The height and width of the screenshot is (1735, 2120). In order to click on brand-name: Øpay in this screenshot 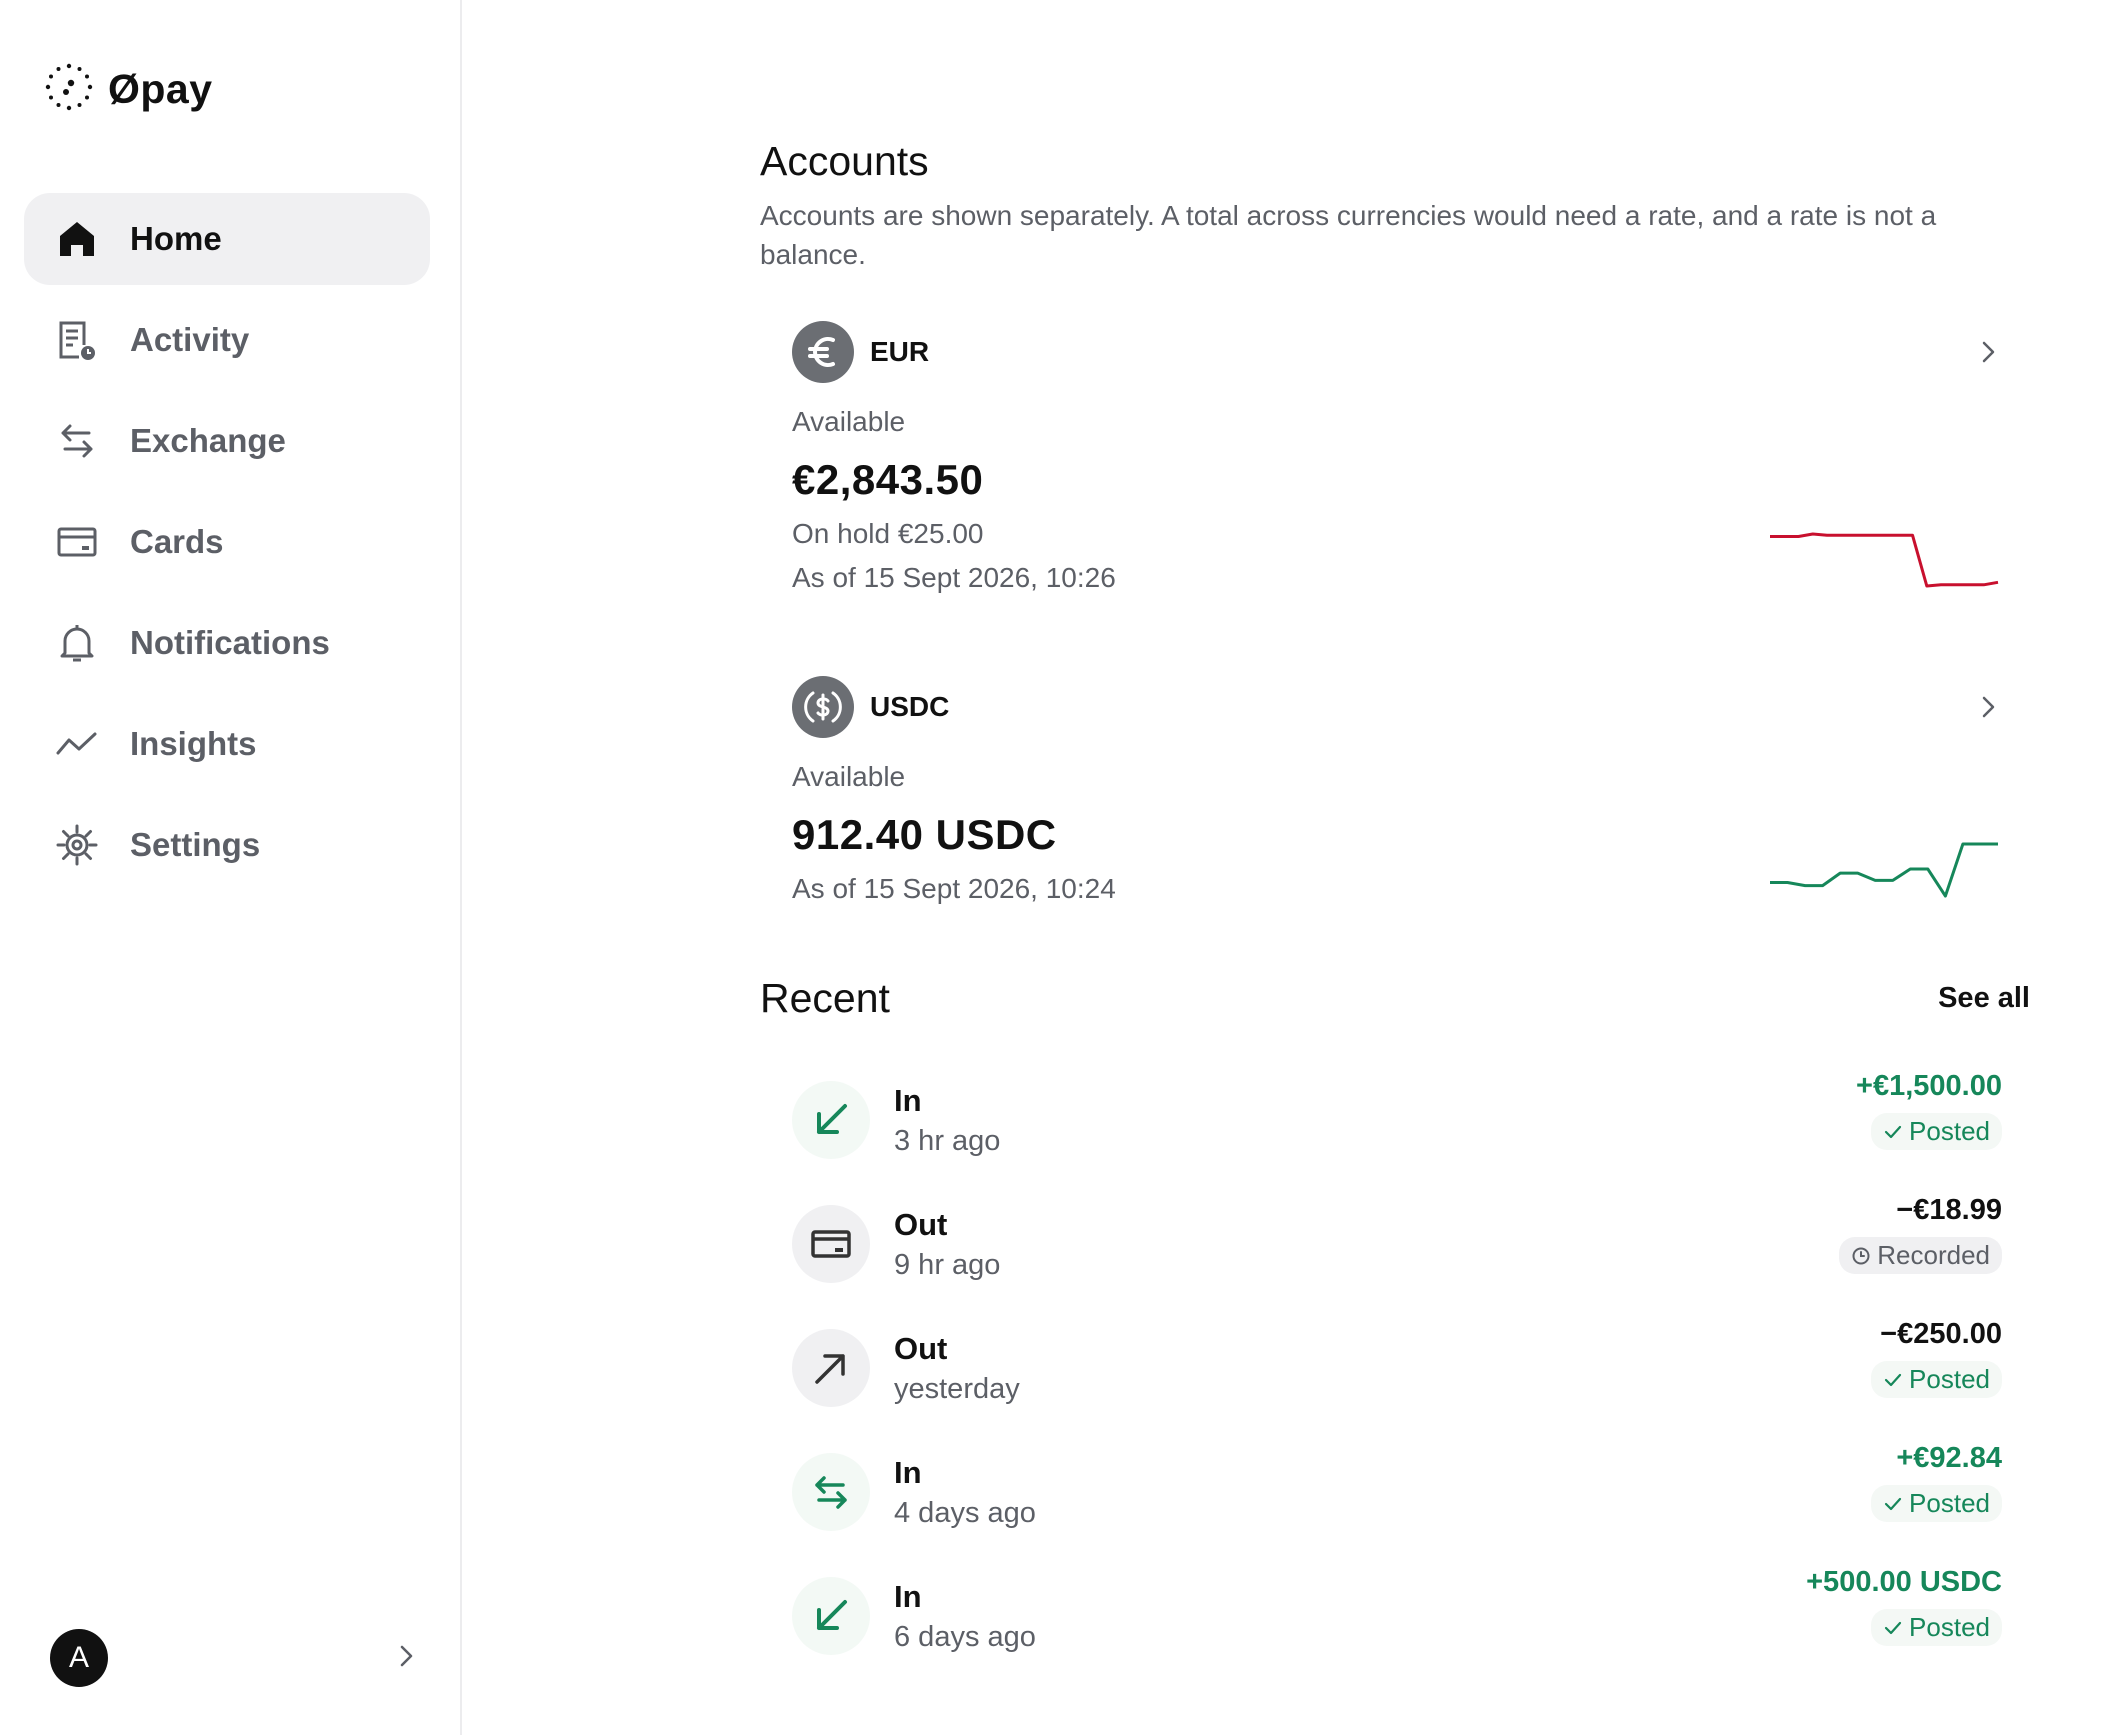, I will do `click(160, 89)`.